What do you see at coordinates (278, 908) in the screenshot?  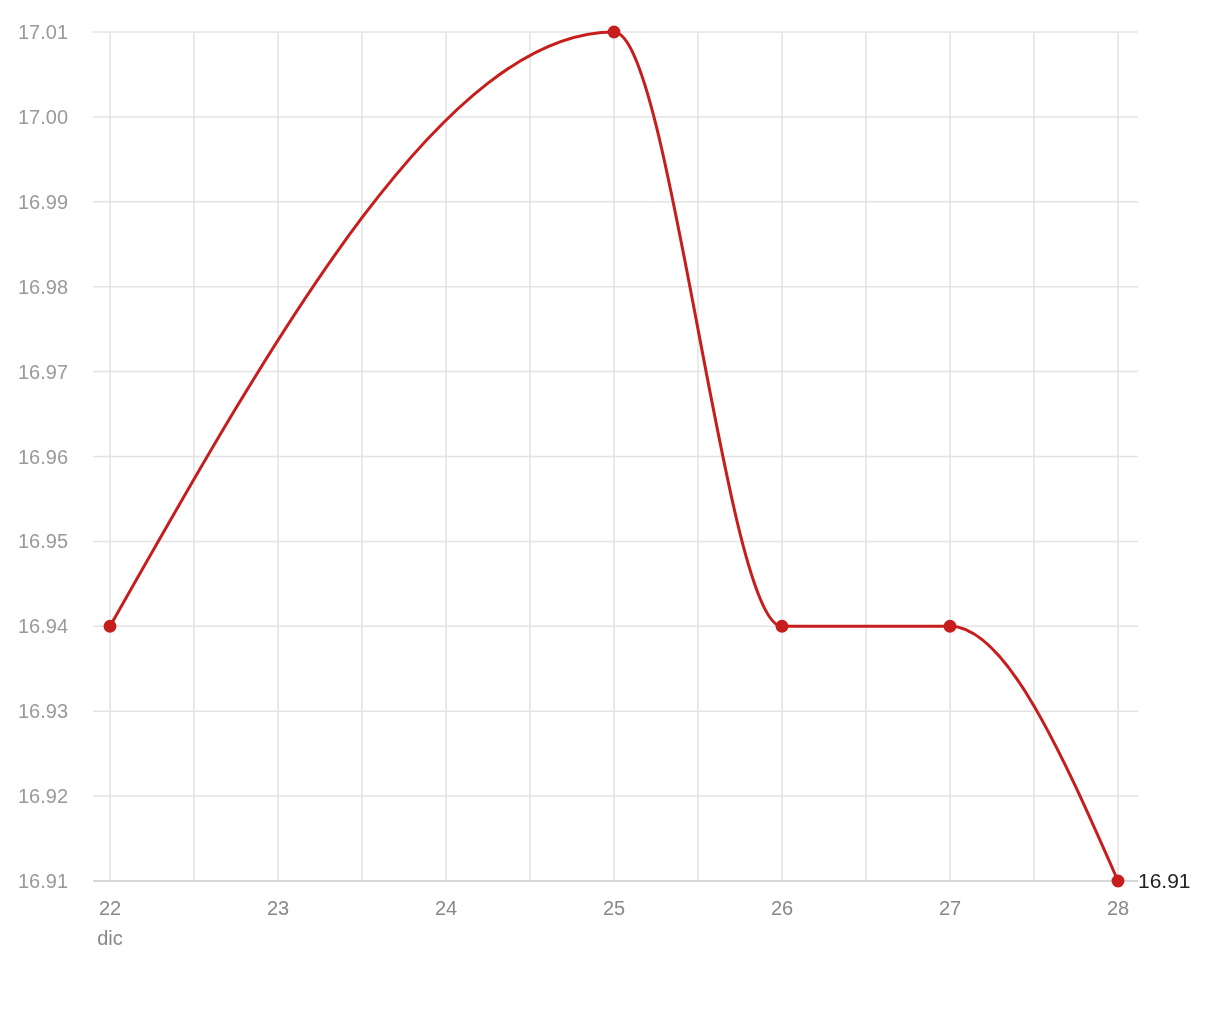 I see `x-tick-label: 23` at bounding box center [278, 908].